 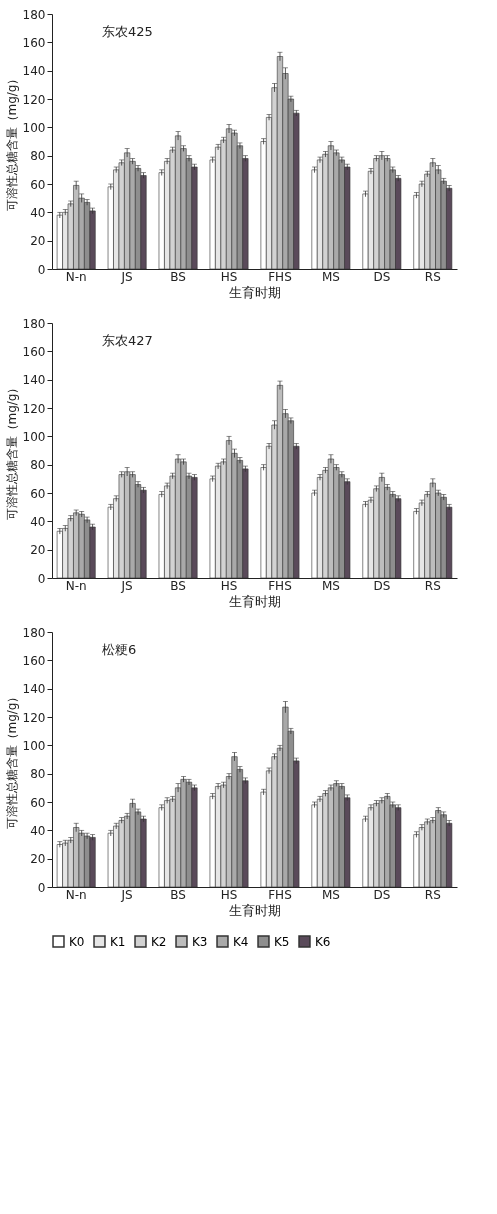 What do you see at coordinates (77, 941) in the screenshot?
I see `legend-label: K0` at bounding box center [77, 941].